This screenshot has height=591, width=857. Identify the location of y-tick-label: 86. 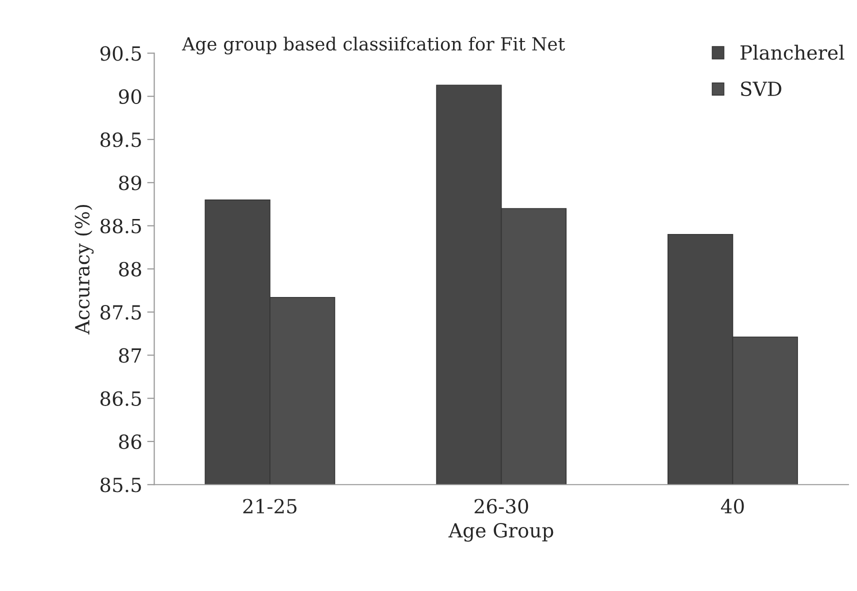
(130, 442).